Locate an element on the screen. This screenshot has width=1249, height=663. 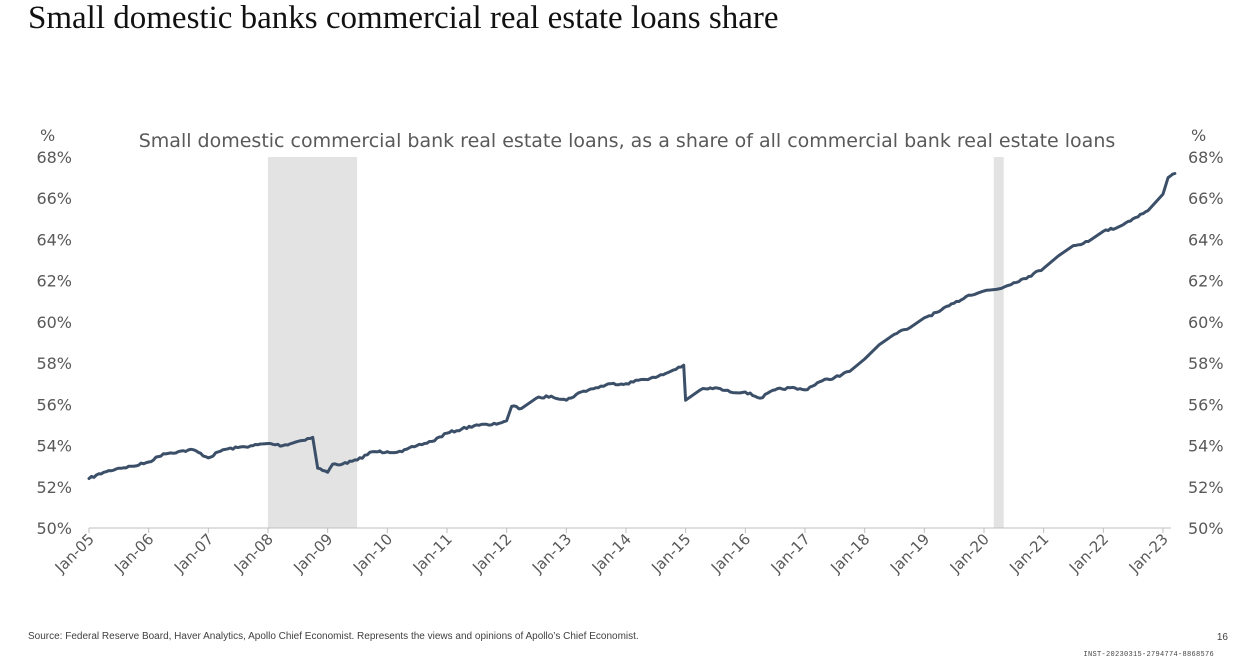
x-tick-label: Jan-10 is located at coordinates (372, 553).